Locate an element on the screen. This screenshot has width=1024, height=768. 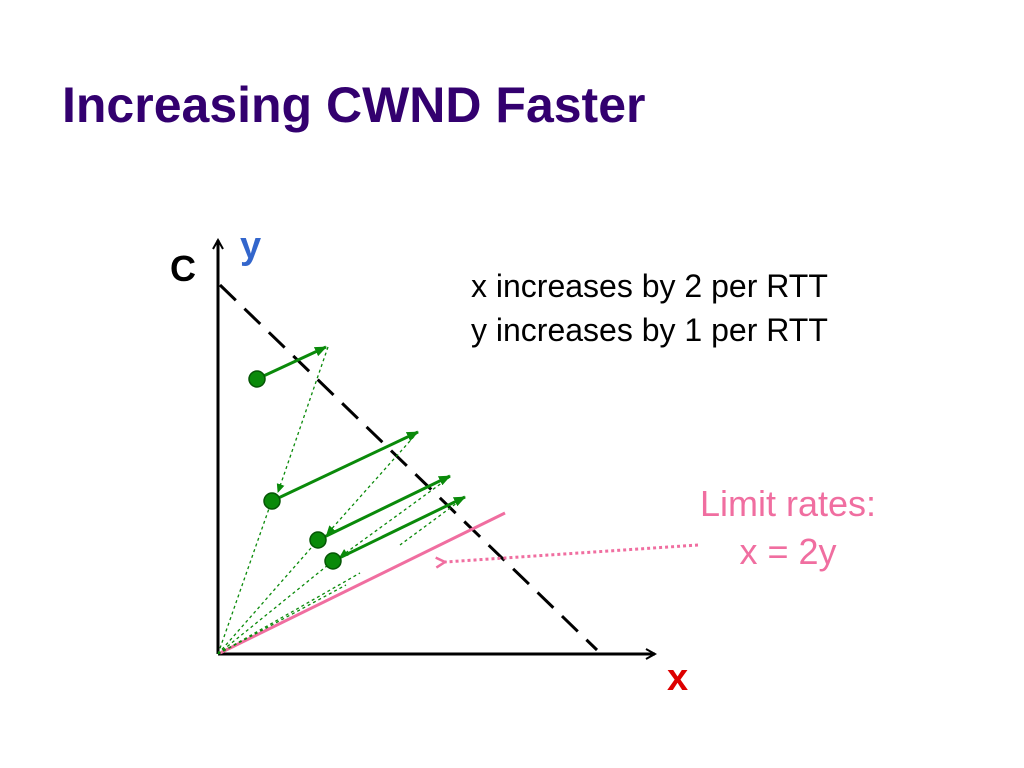
x-axis-label: x is located at coordinates (677, 678).